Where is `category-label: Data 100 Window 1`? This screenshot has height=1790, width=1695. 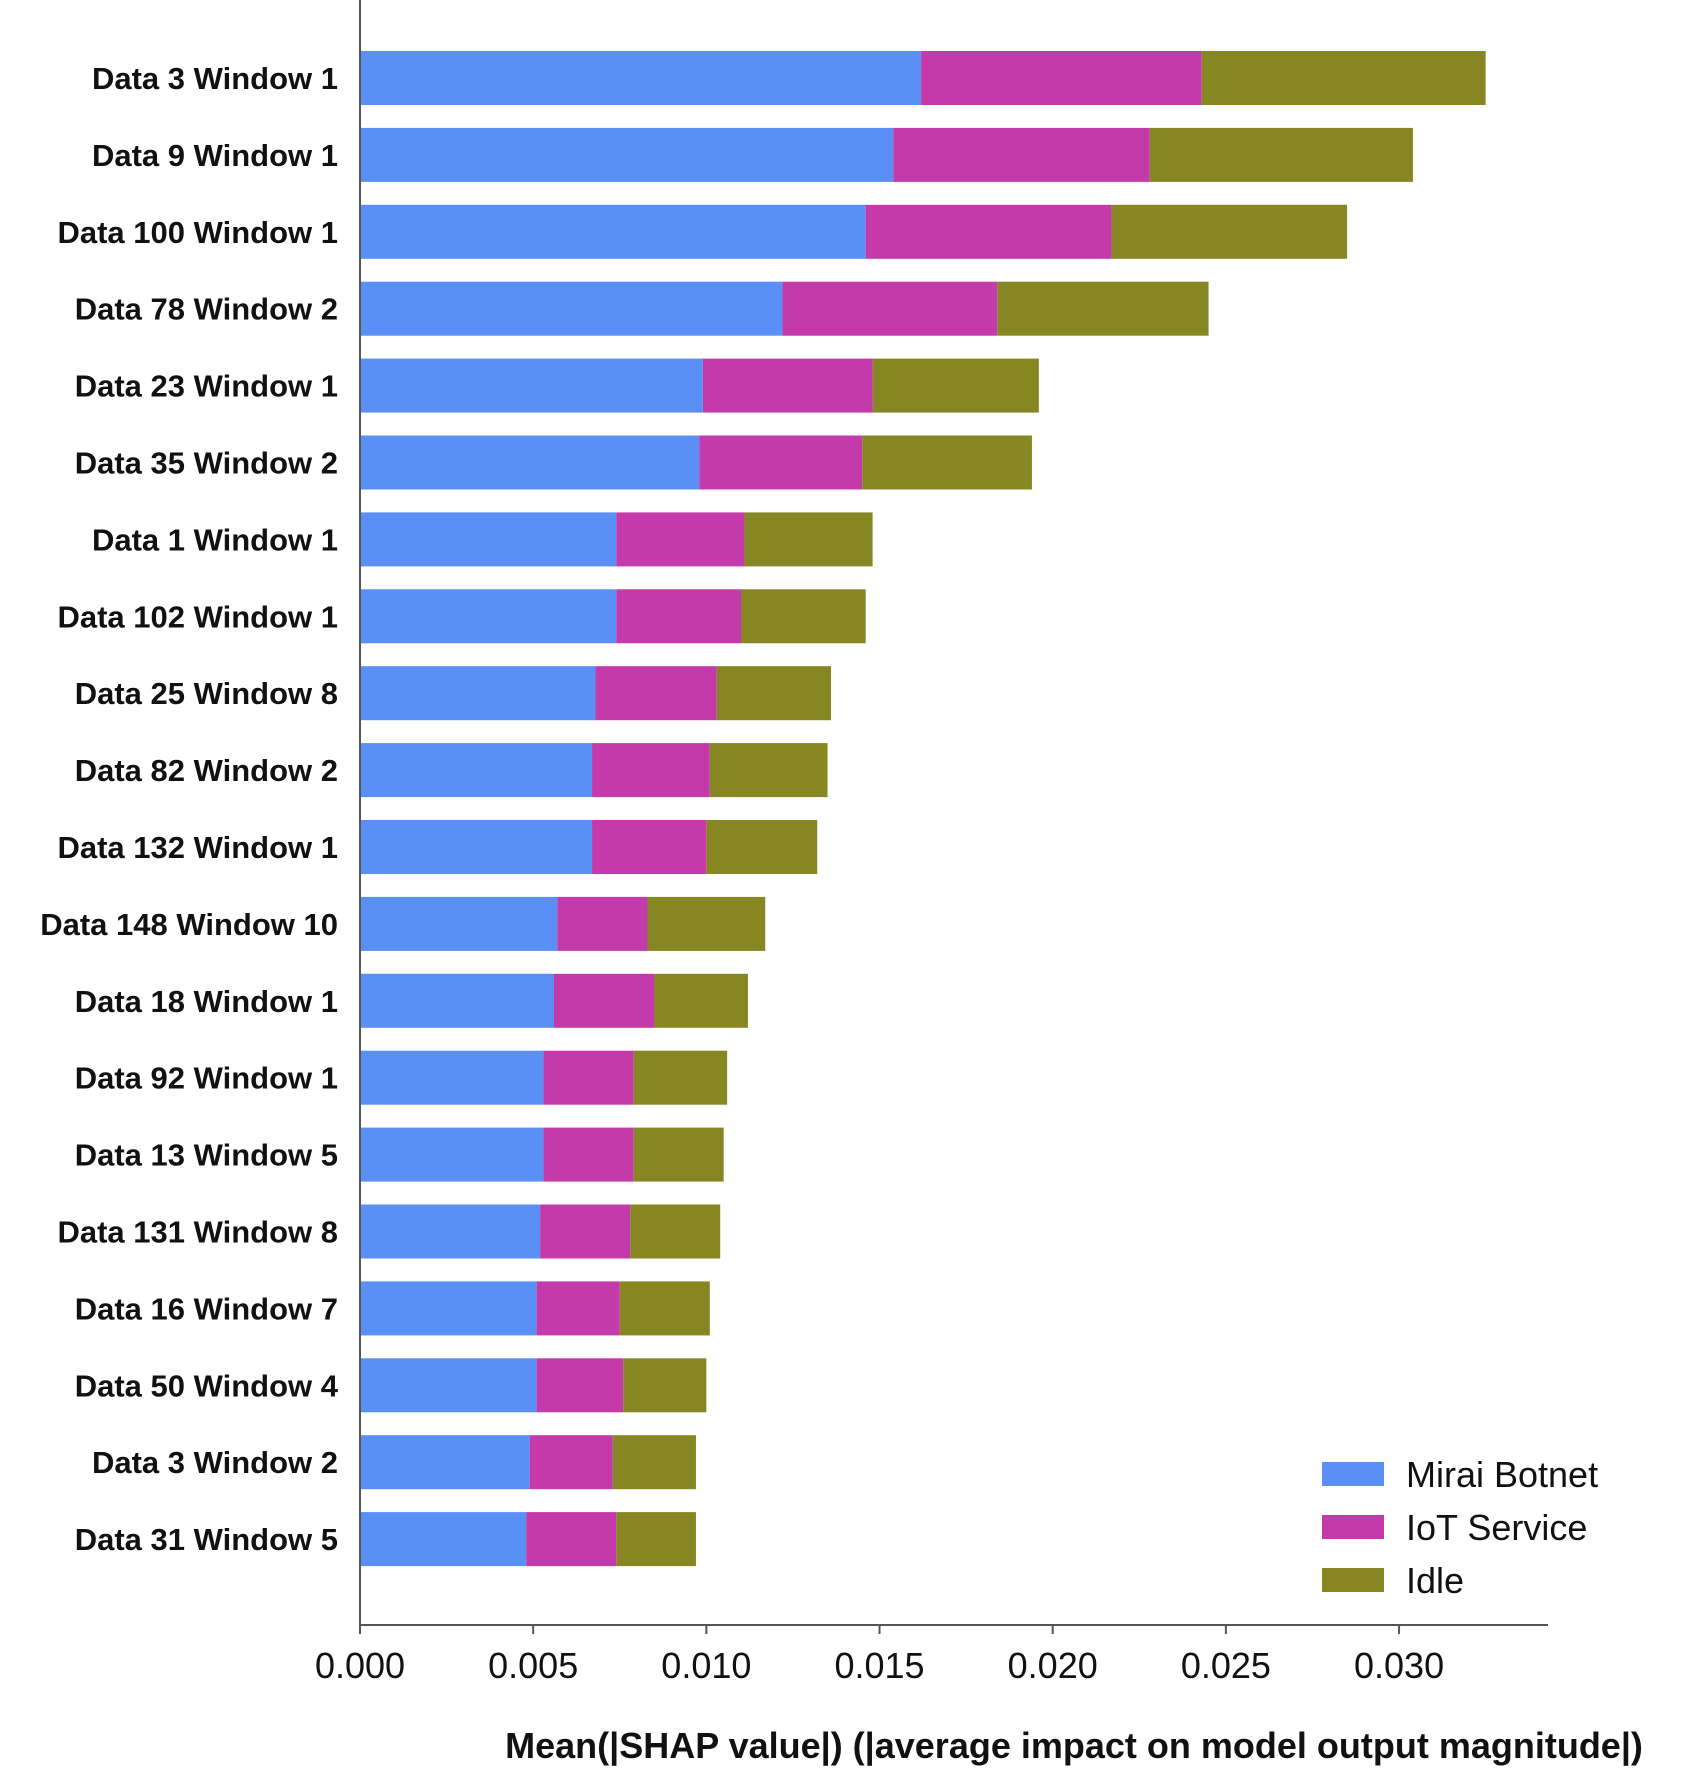 category-label: Data 100 Window 1 is located at coordinates (197, 232).